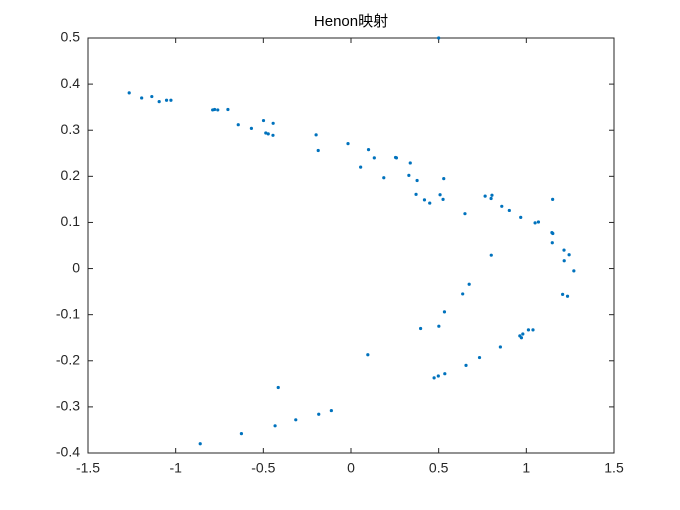  What do you see at coordinates (76, 267) in the screenshot?
I see `y-tick-label: 0` at bounding box center [76, 267].